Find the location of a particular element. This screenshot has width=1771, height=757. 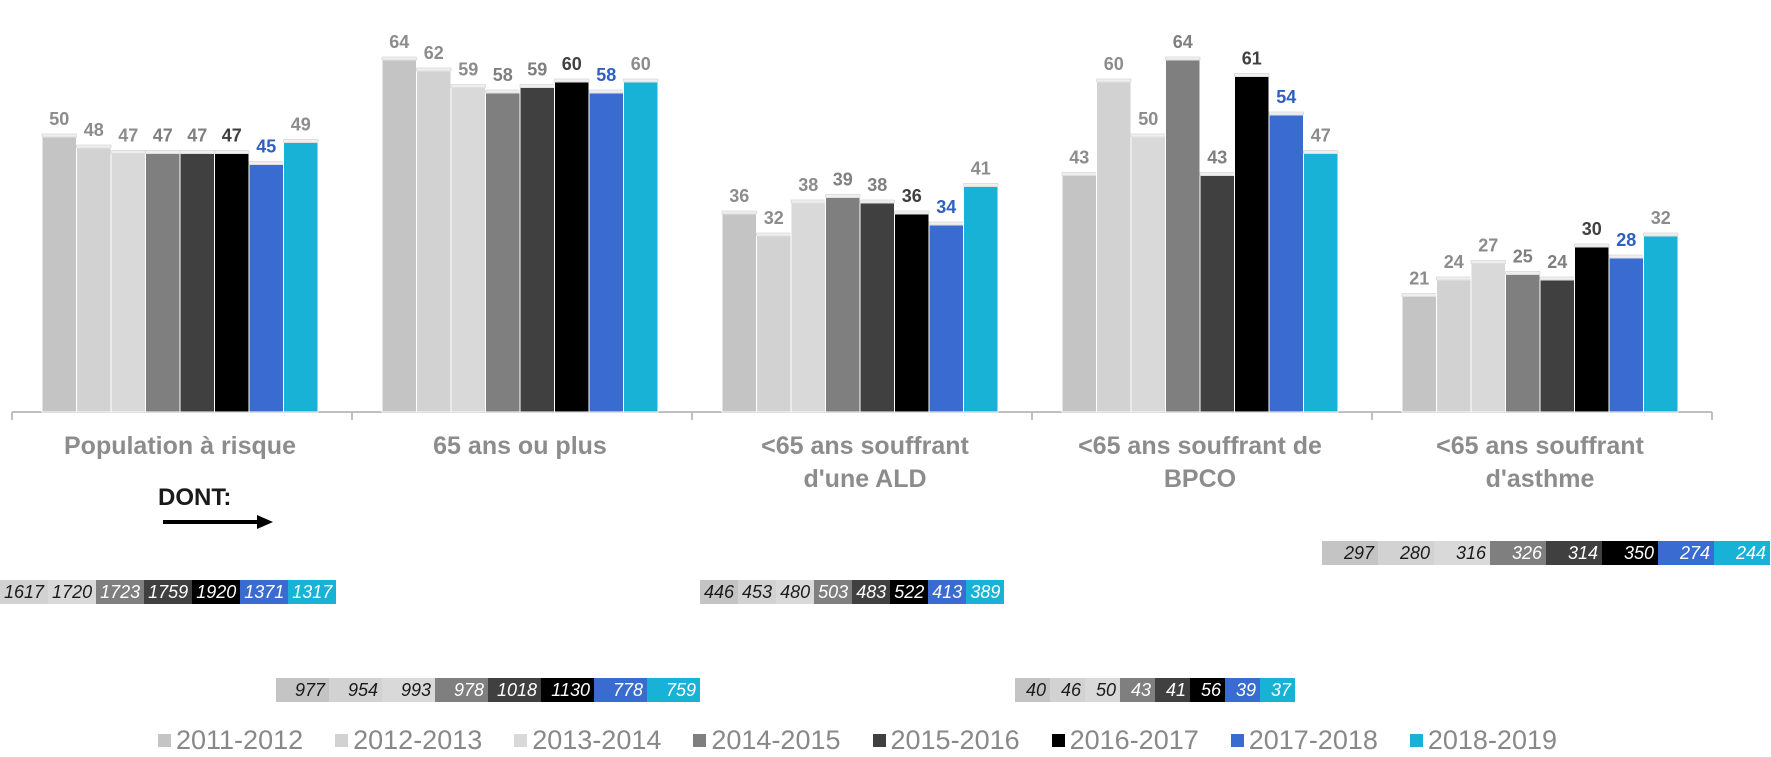

sample-size-cell: 41 is located at coordinates (1172, 690).